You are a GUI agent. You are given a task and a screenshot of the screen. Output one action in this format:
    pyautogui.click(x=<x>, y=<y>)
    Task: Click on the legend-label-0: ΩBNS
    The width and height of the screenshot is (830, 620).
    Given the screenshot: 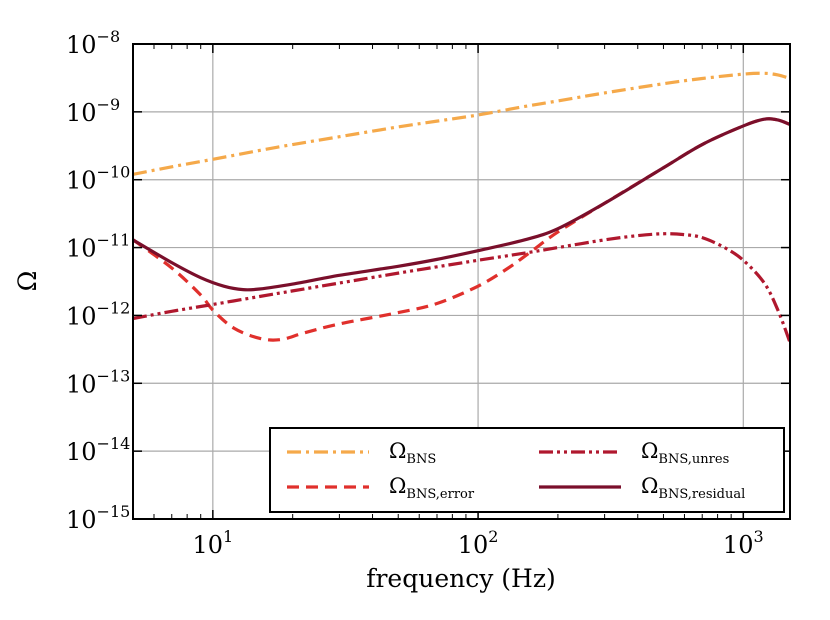 What is the action you would take?
    pyautogui.click(x=412, y=453)
    